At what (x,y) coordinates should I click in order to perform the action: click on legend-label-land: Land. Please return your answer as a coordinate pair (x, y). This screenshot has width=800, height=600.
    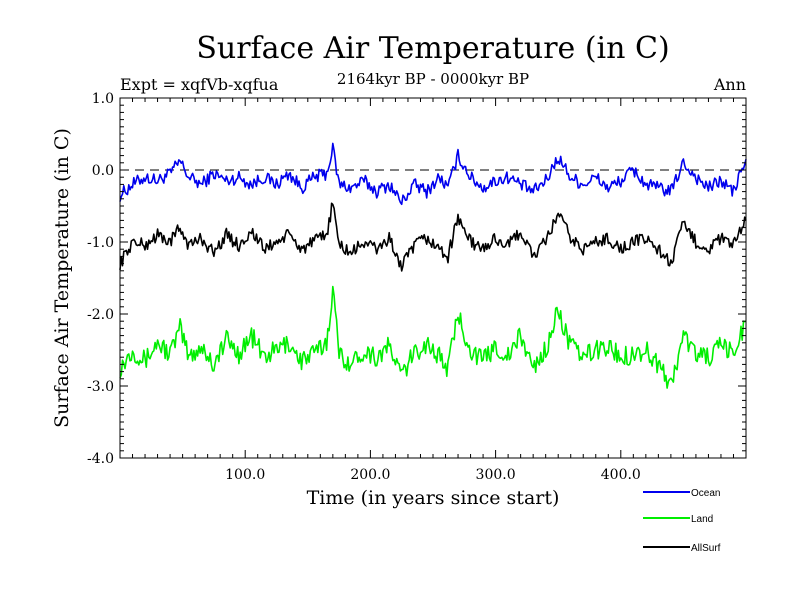
    Looking at the image, I should click on (702, 519).